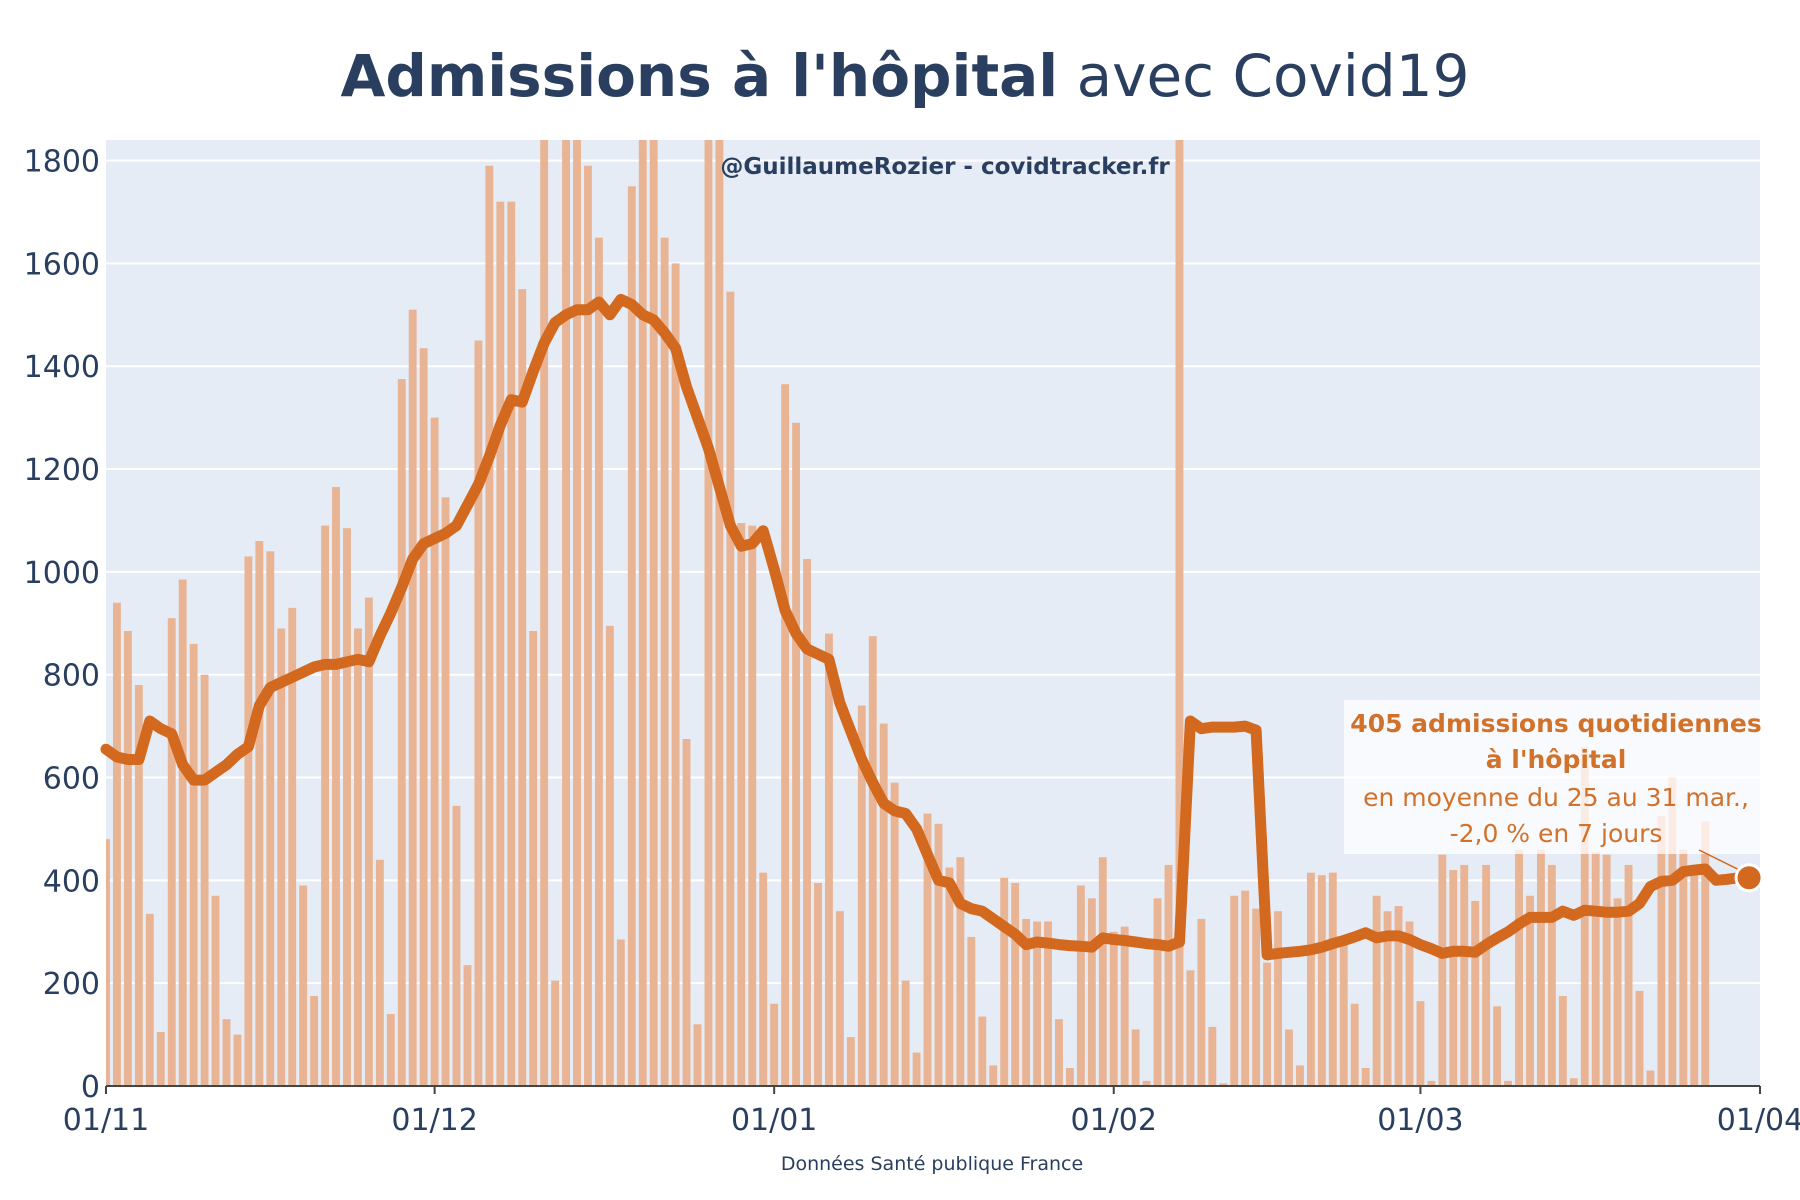  What do you see at coordinates (904, 76) in the screenshot?
I see `chart-title: Admissions à l'hôpital avec Covid19` at bounding box center [904, 76].